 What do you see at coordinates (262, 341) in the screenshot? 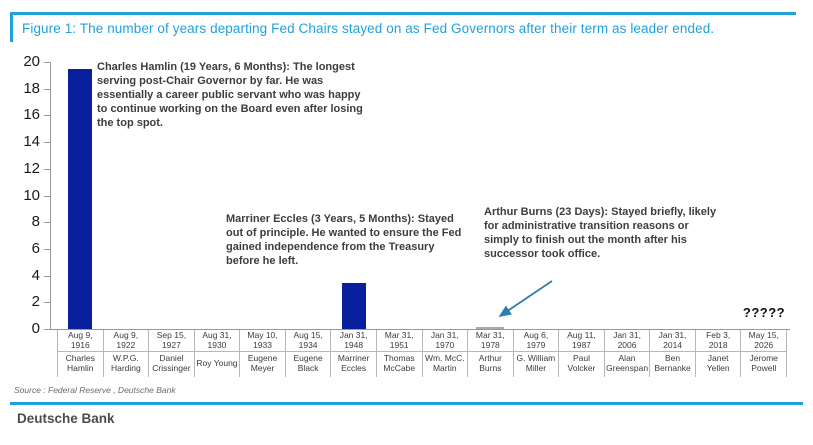
I see `x-axis-date: May 10, 1933` at bounding box center [262, 341].